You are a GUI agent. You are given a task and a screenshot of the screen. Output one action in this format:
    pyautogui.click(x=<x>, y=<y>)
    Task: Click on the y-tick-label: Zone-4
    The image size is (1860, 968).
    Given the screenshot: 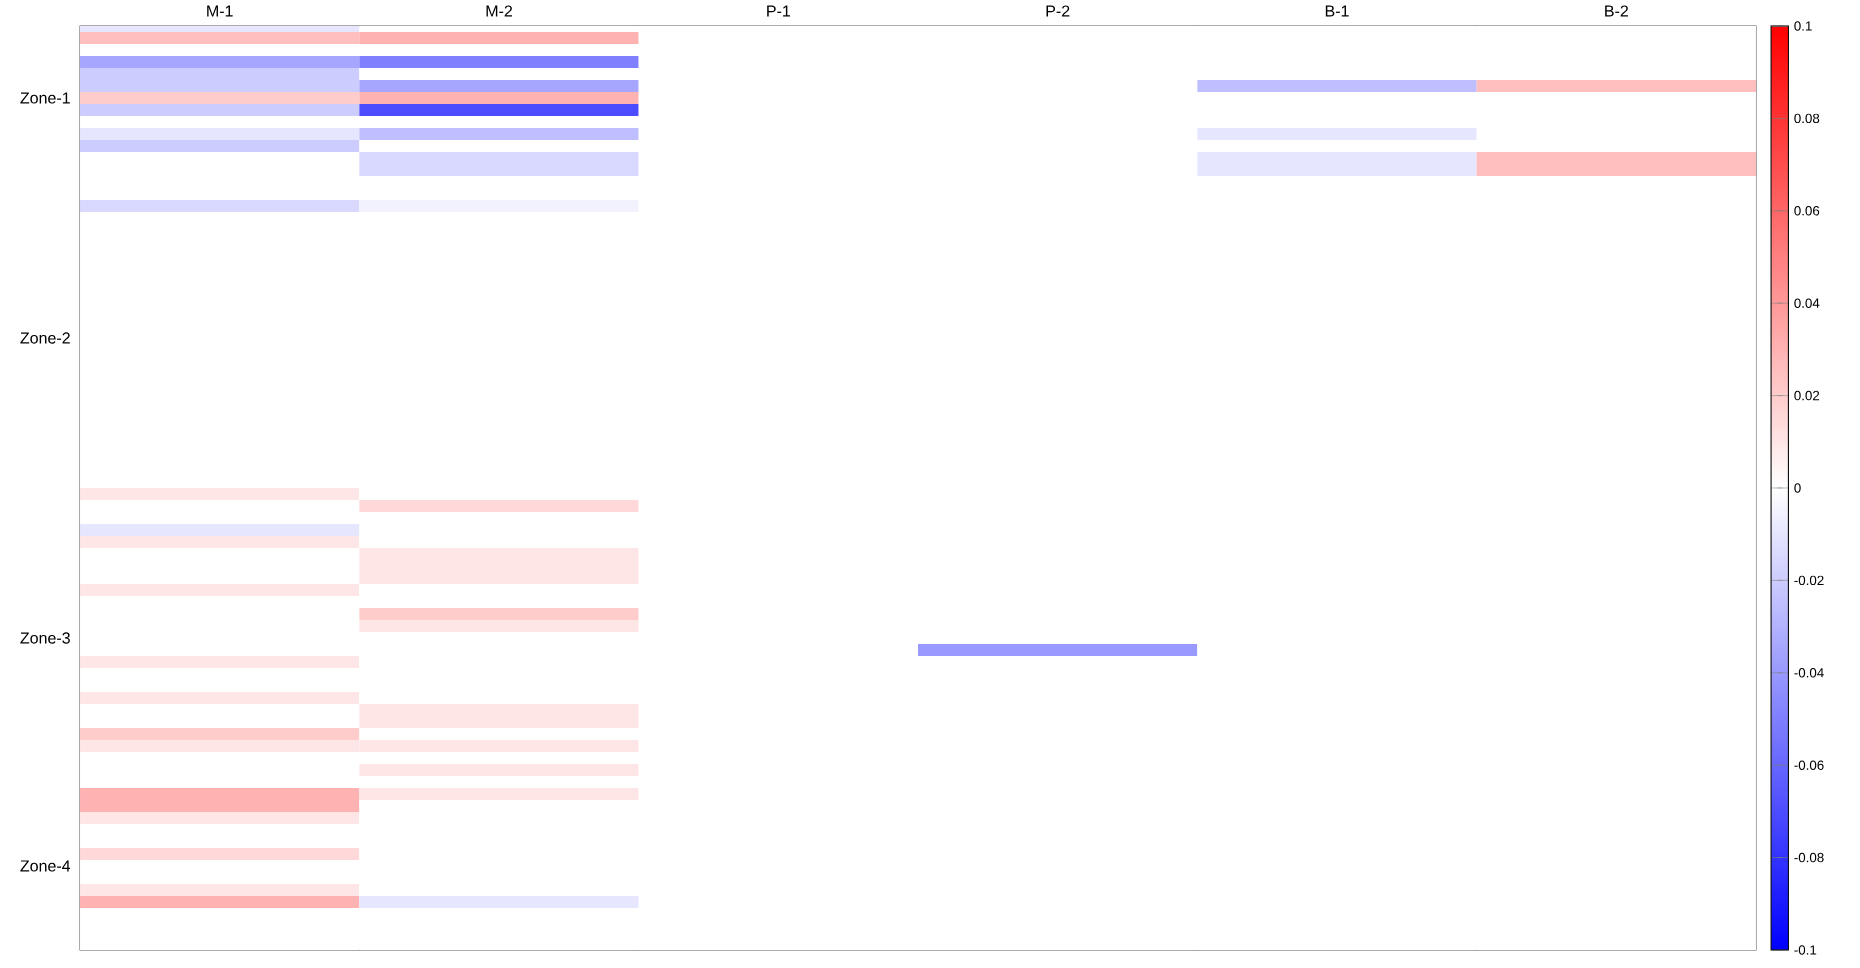 What is the action you would take?
    pyautogui.click(x=45, y=866)
    